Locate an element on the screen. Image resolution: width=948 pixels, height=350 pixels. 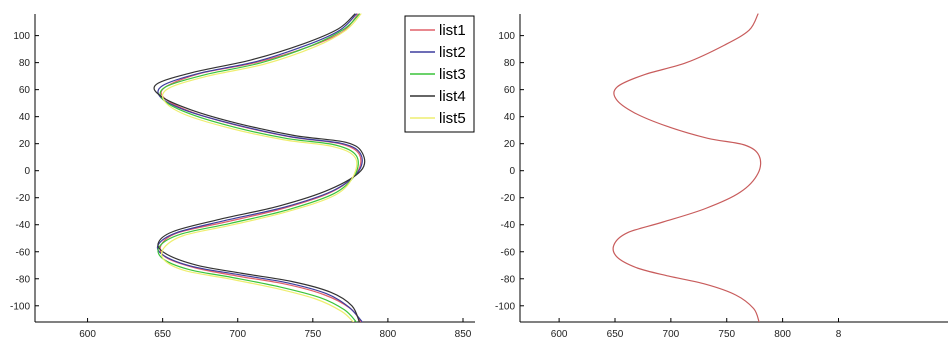
legend-label-list2: list2 is located at coordinates (452, 52).